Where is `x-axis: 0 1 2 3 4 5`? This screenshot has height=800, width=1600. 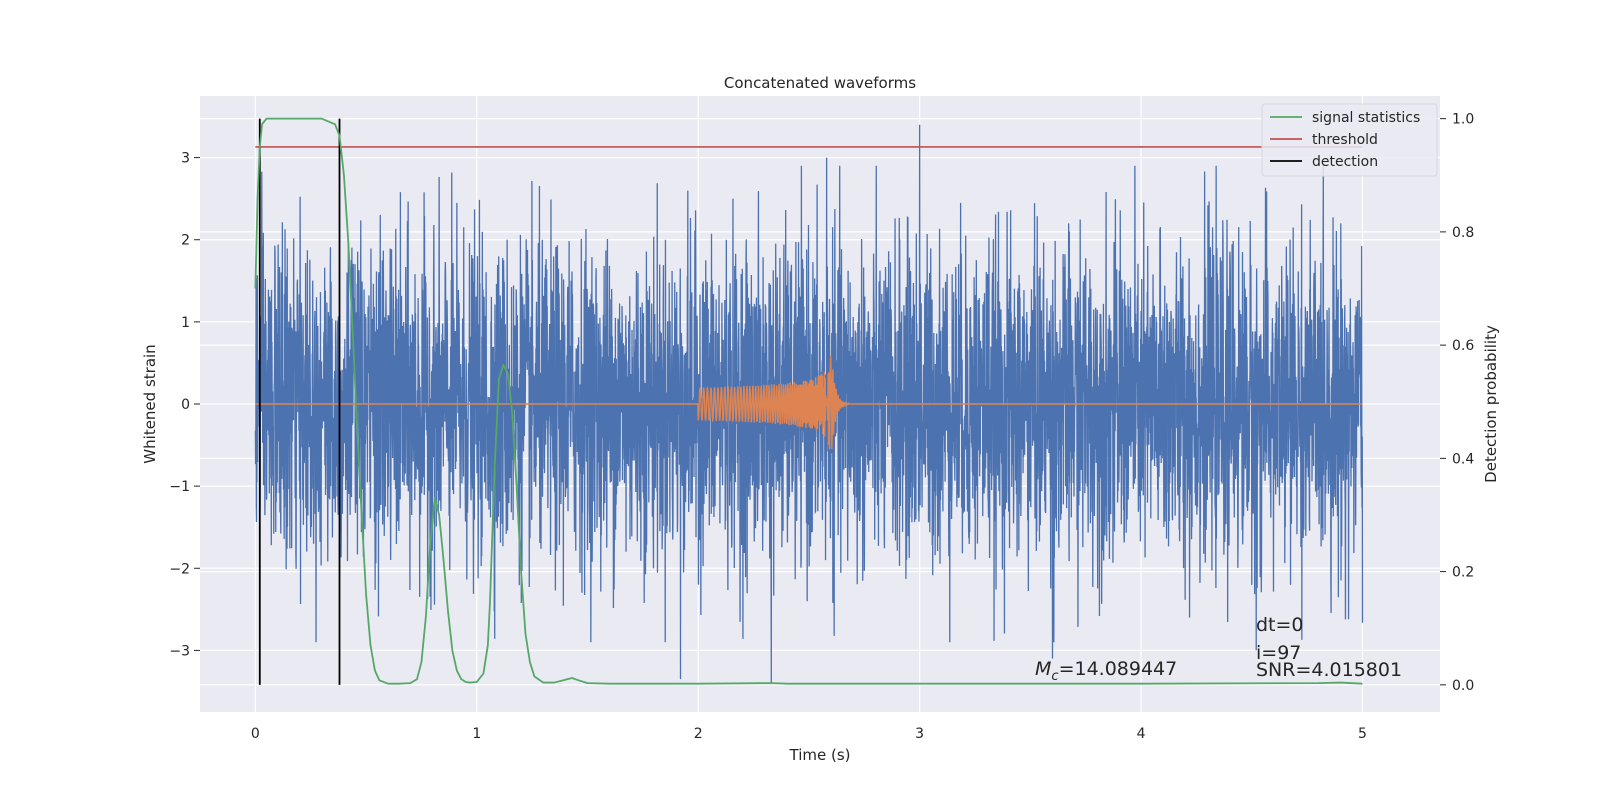 x-axis: 0 1 2 3 4 5 is located at coordinates (809, 734).